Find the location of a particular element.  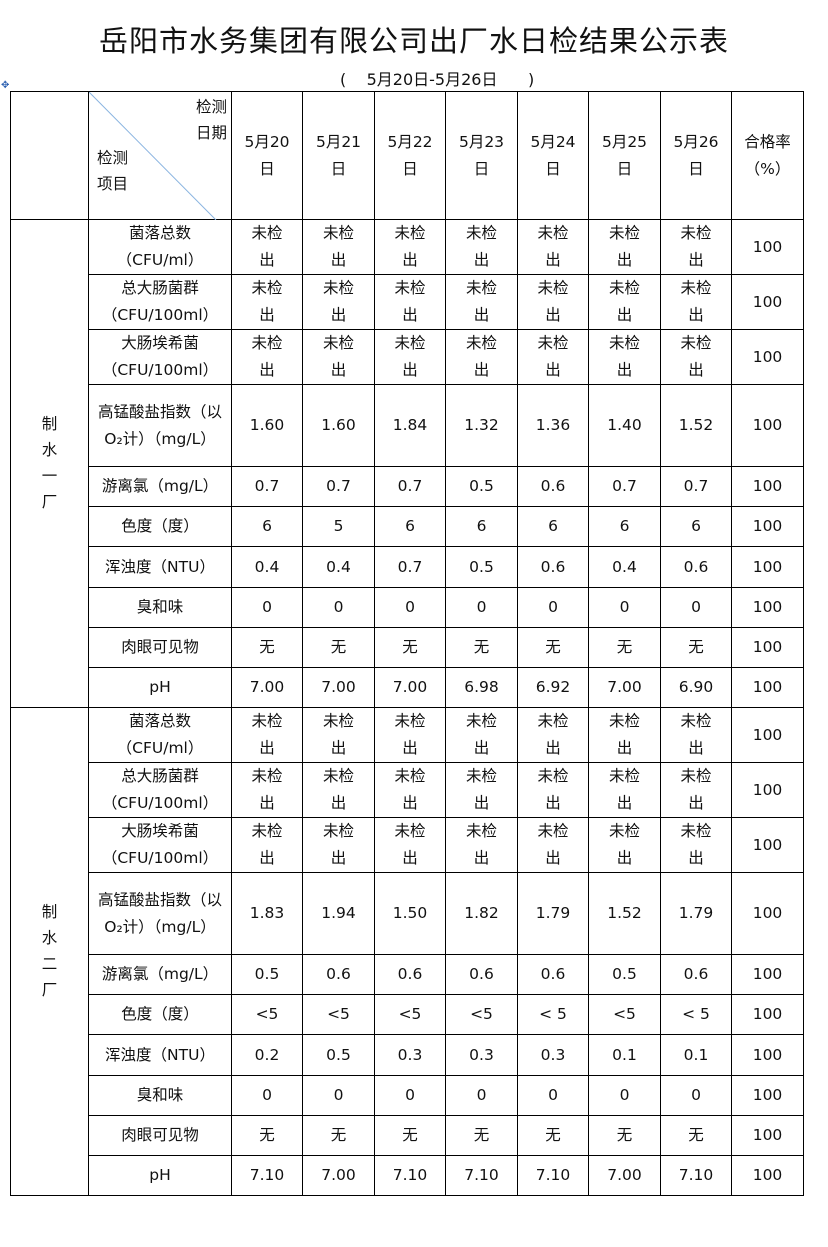

item-label: 检测 is located at coordinates (113, 158).